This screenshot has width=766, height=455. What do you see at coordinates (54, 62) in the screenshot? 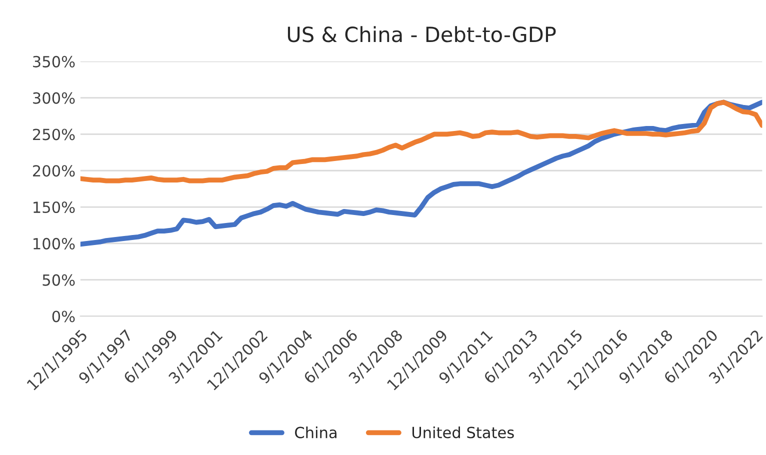
I see `y-tick-label: 350%` at bounding box center [54, 62].